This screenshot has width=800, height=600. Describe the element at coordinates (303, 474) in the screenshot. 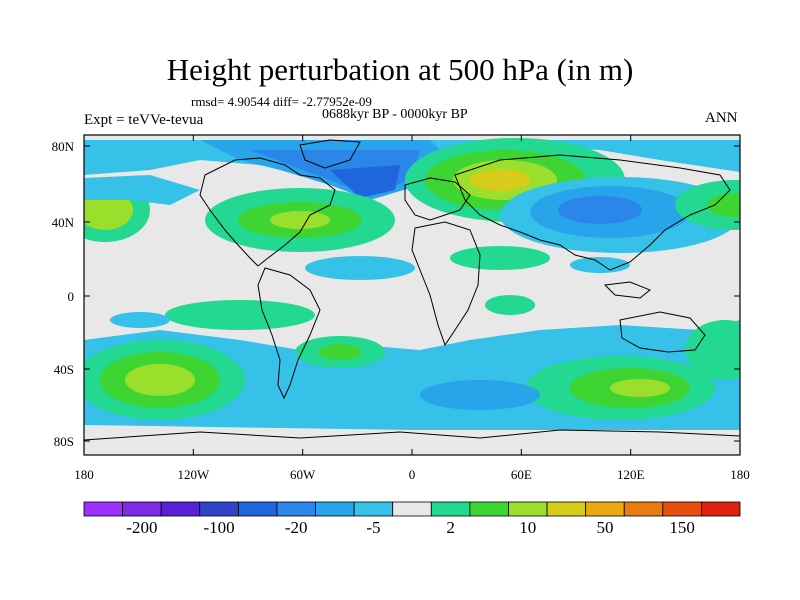

I see `x-tick-label: 60W` at that location.